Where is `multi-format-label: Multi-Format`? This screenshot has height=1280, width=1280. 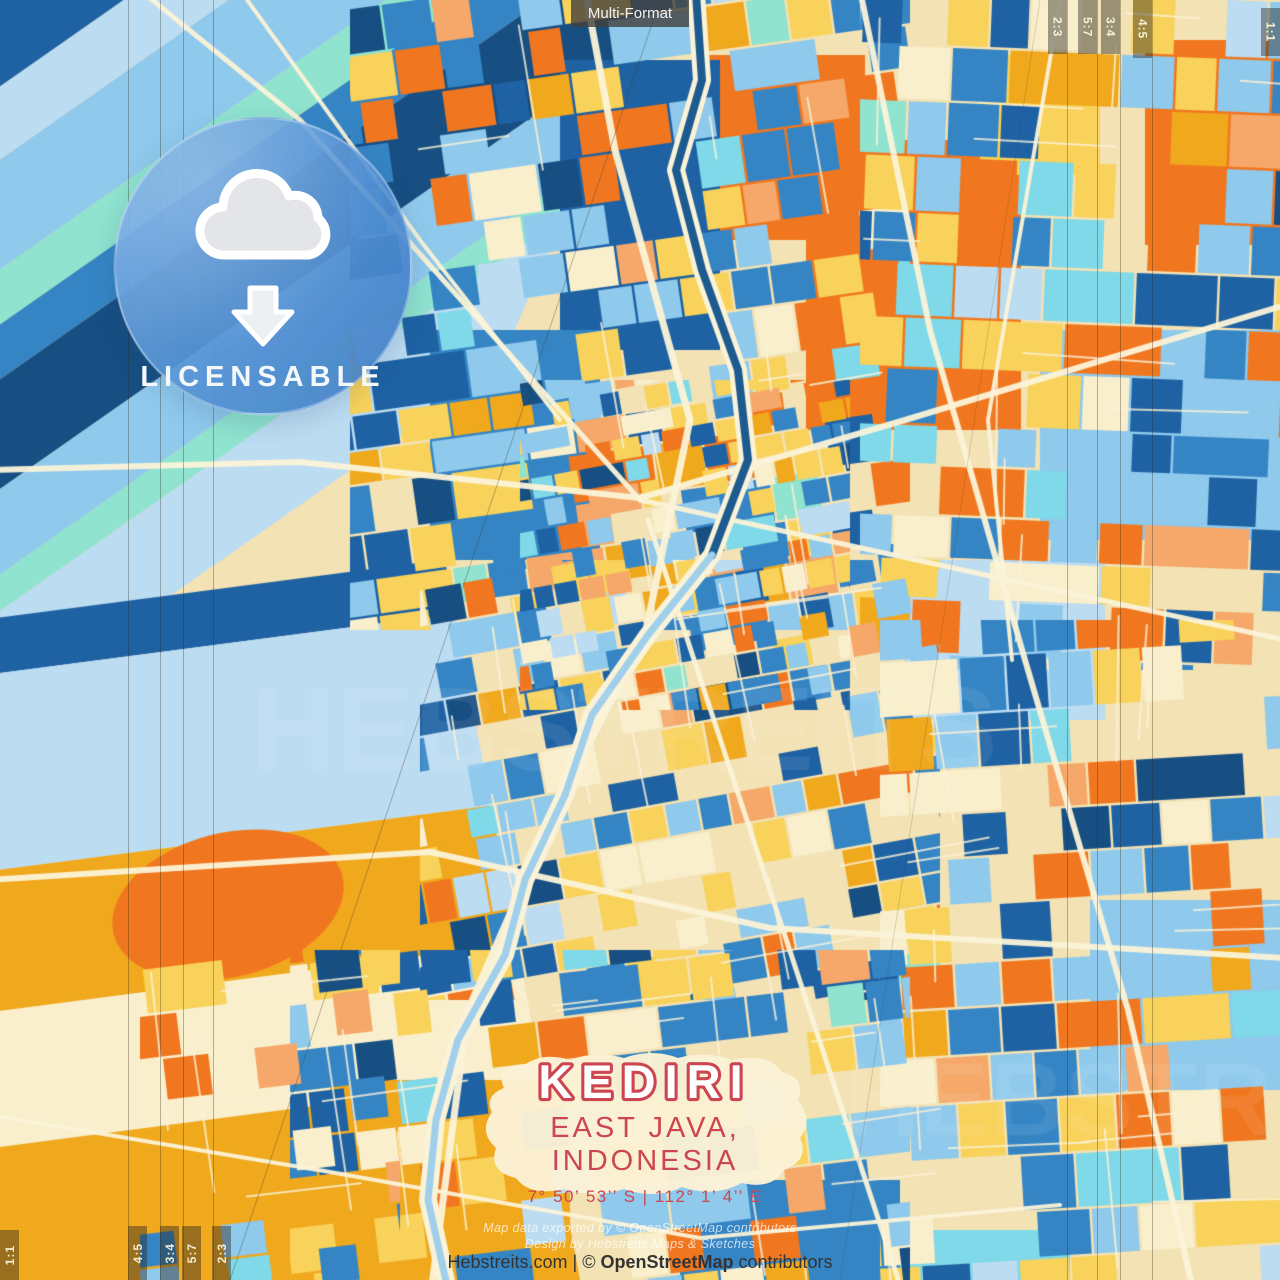
multi-format-label: Multi-Format is located at coordinates (630, 13).